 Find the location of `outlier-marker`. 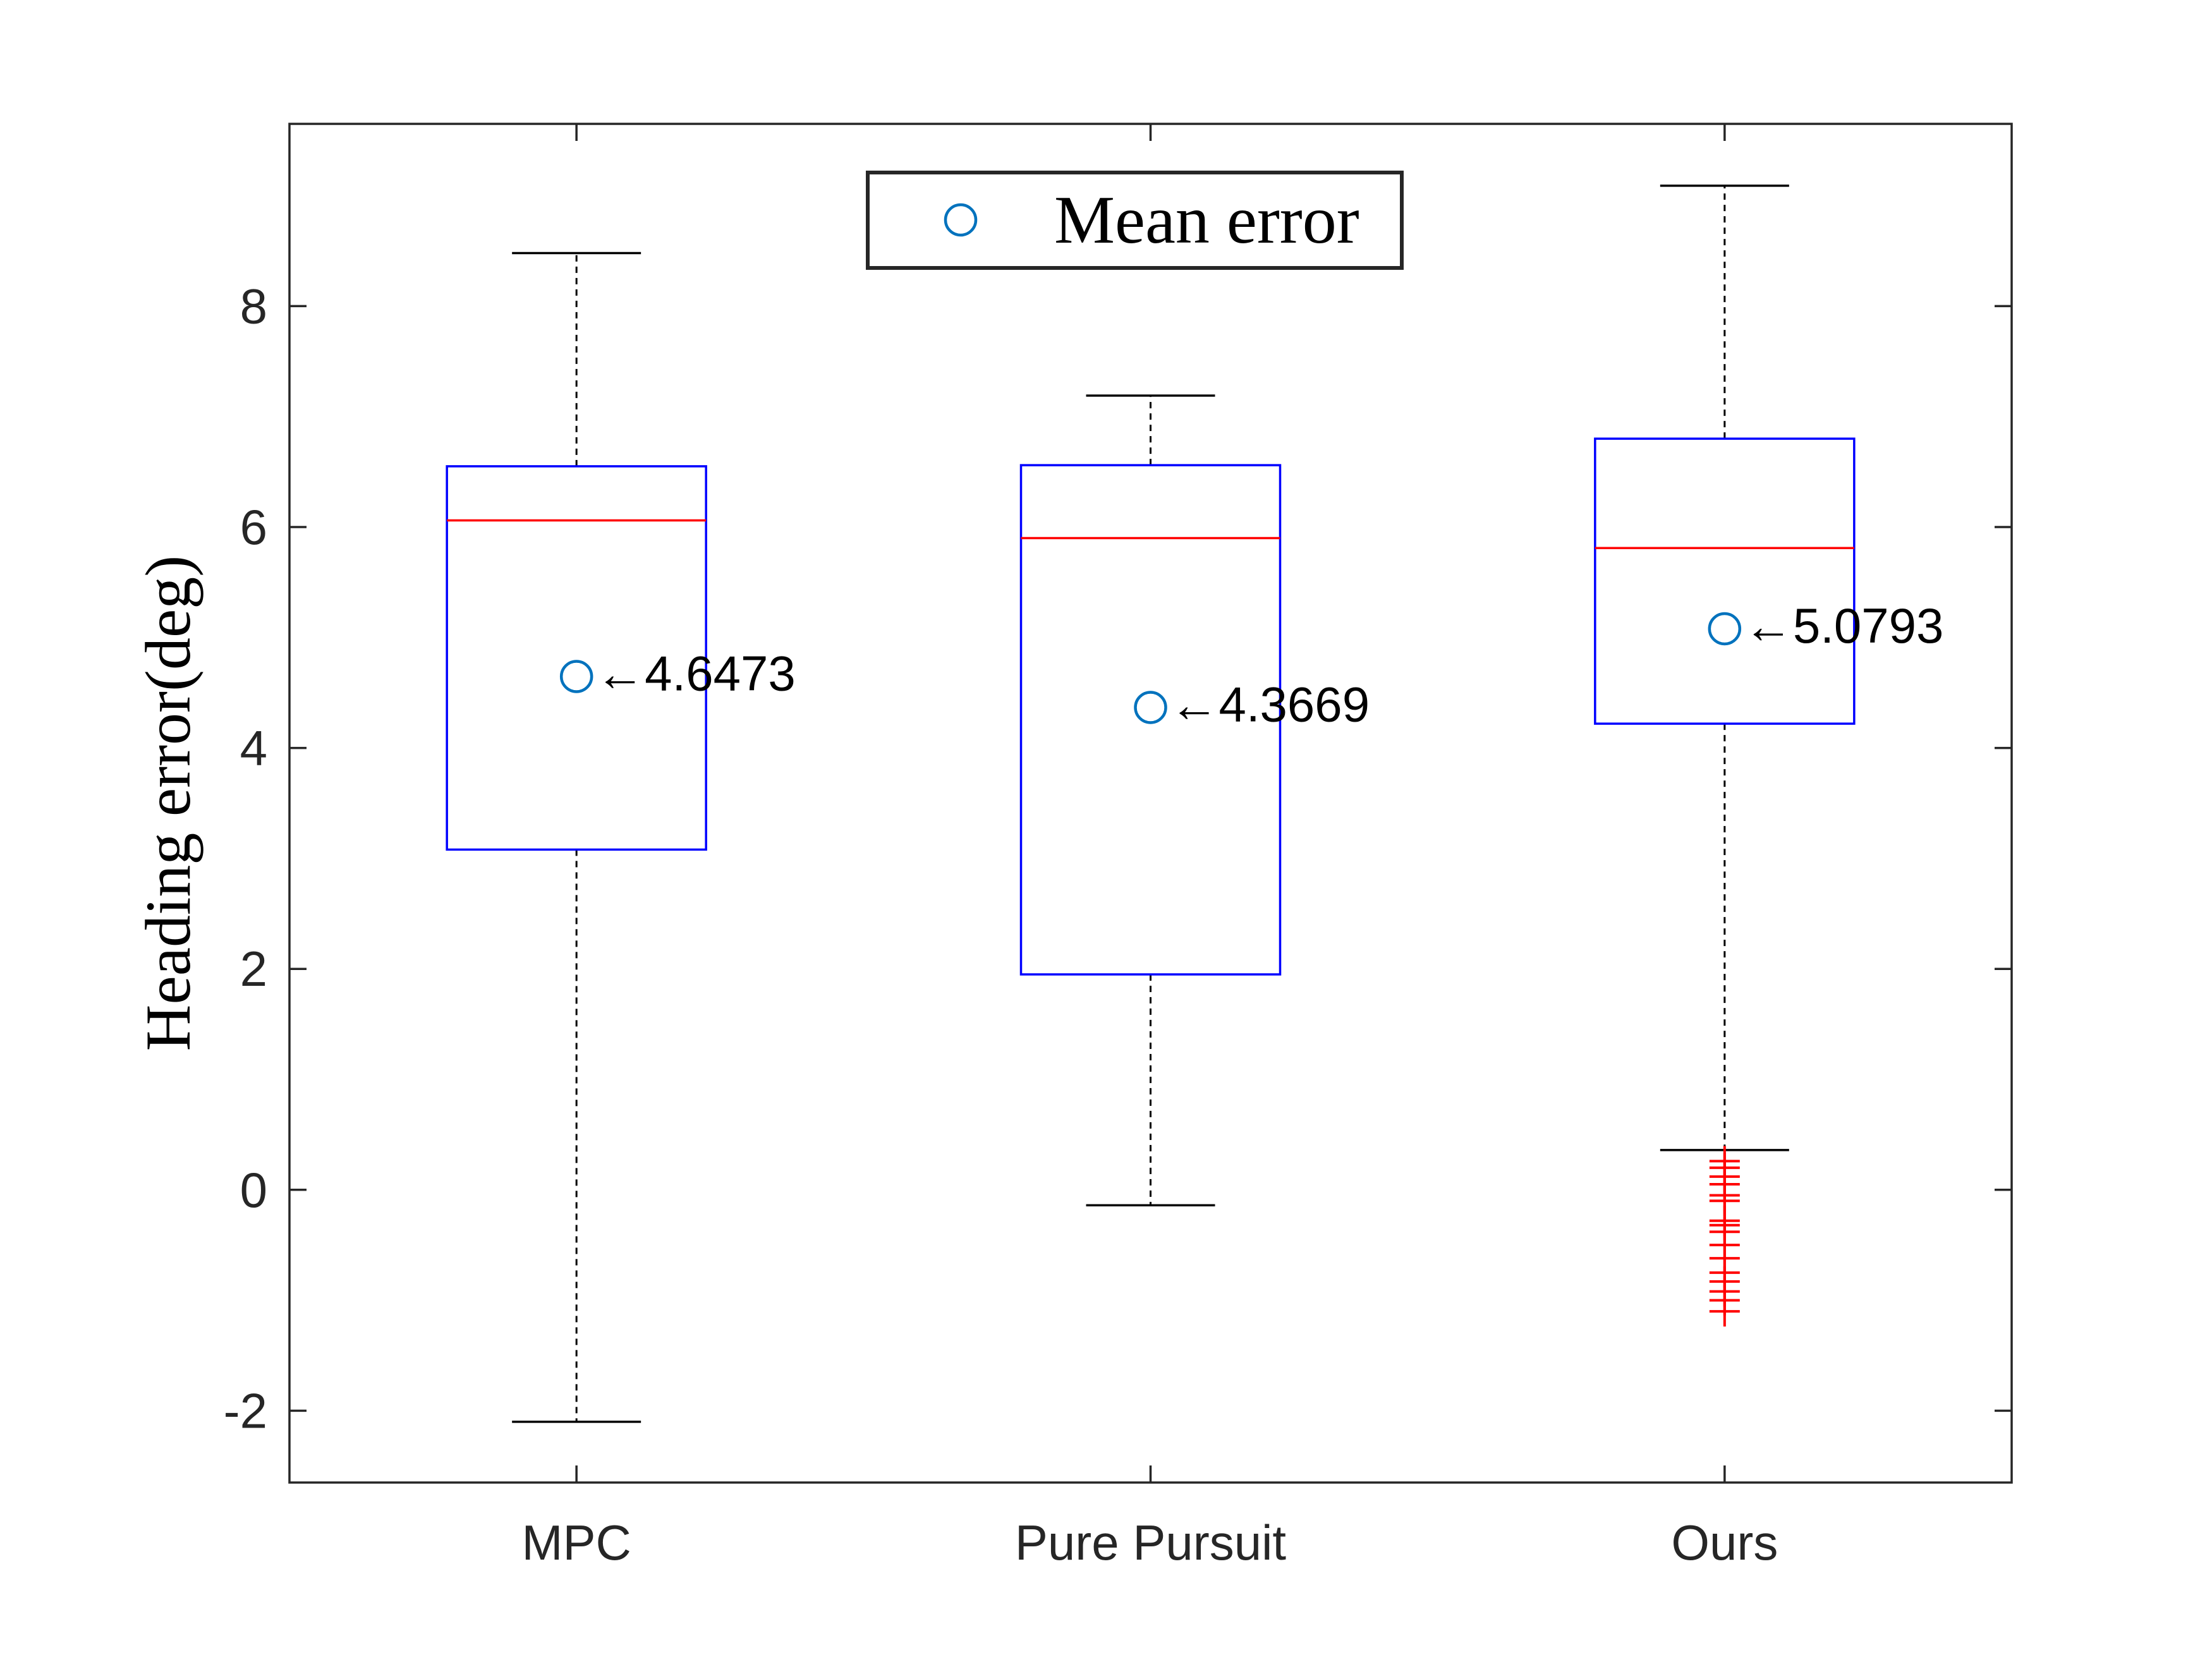

outlier-marker is located at coordinates (1725, 1311).